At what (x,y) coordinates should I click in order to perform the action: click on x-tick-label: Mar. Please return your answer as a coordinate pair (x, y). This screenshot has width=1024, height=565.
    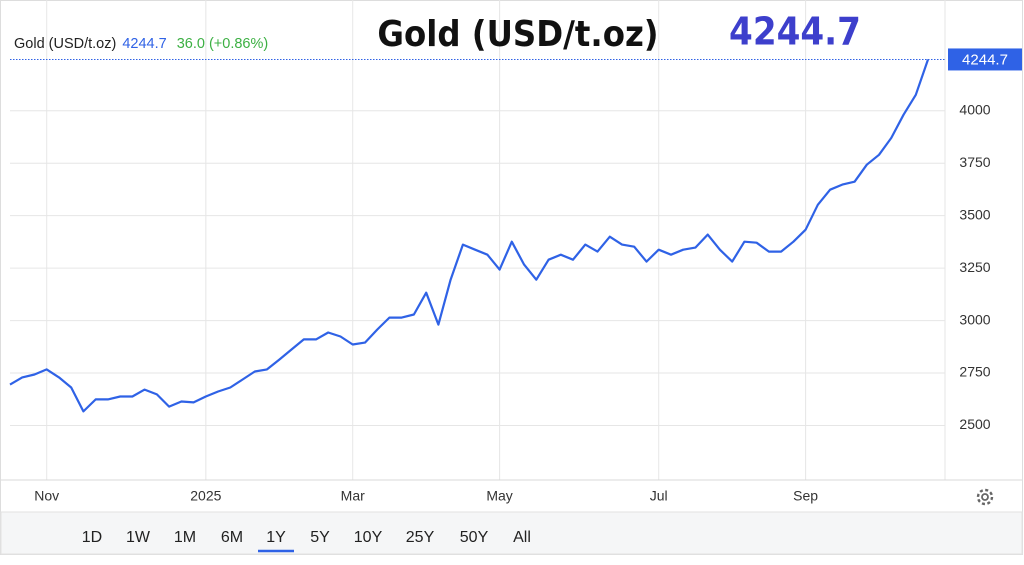
    Looking at the image, I should click on (353, 496).